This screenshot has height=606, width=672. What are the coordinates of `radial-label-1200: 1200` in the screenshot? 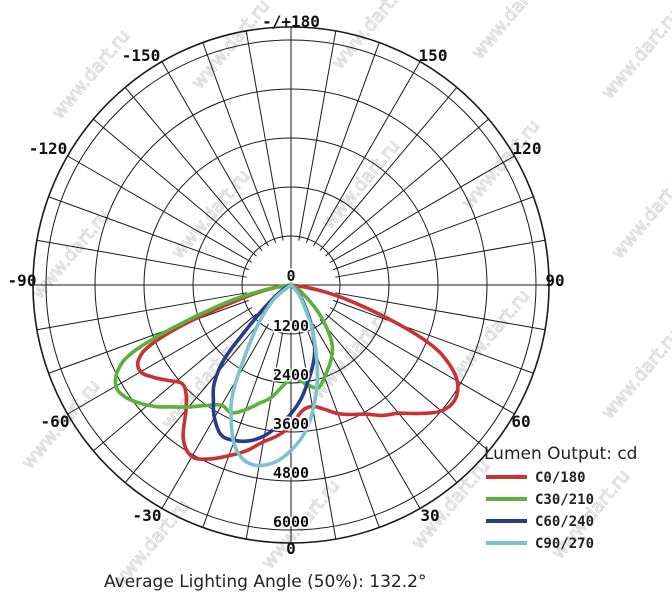 It's located at (291, 326).